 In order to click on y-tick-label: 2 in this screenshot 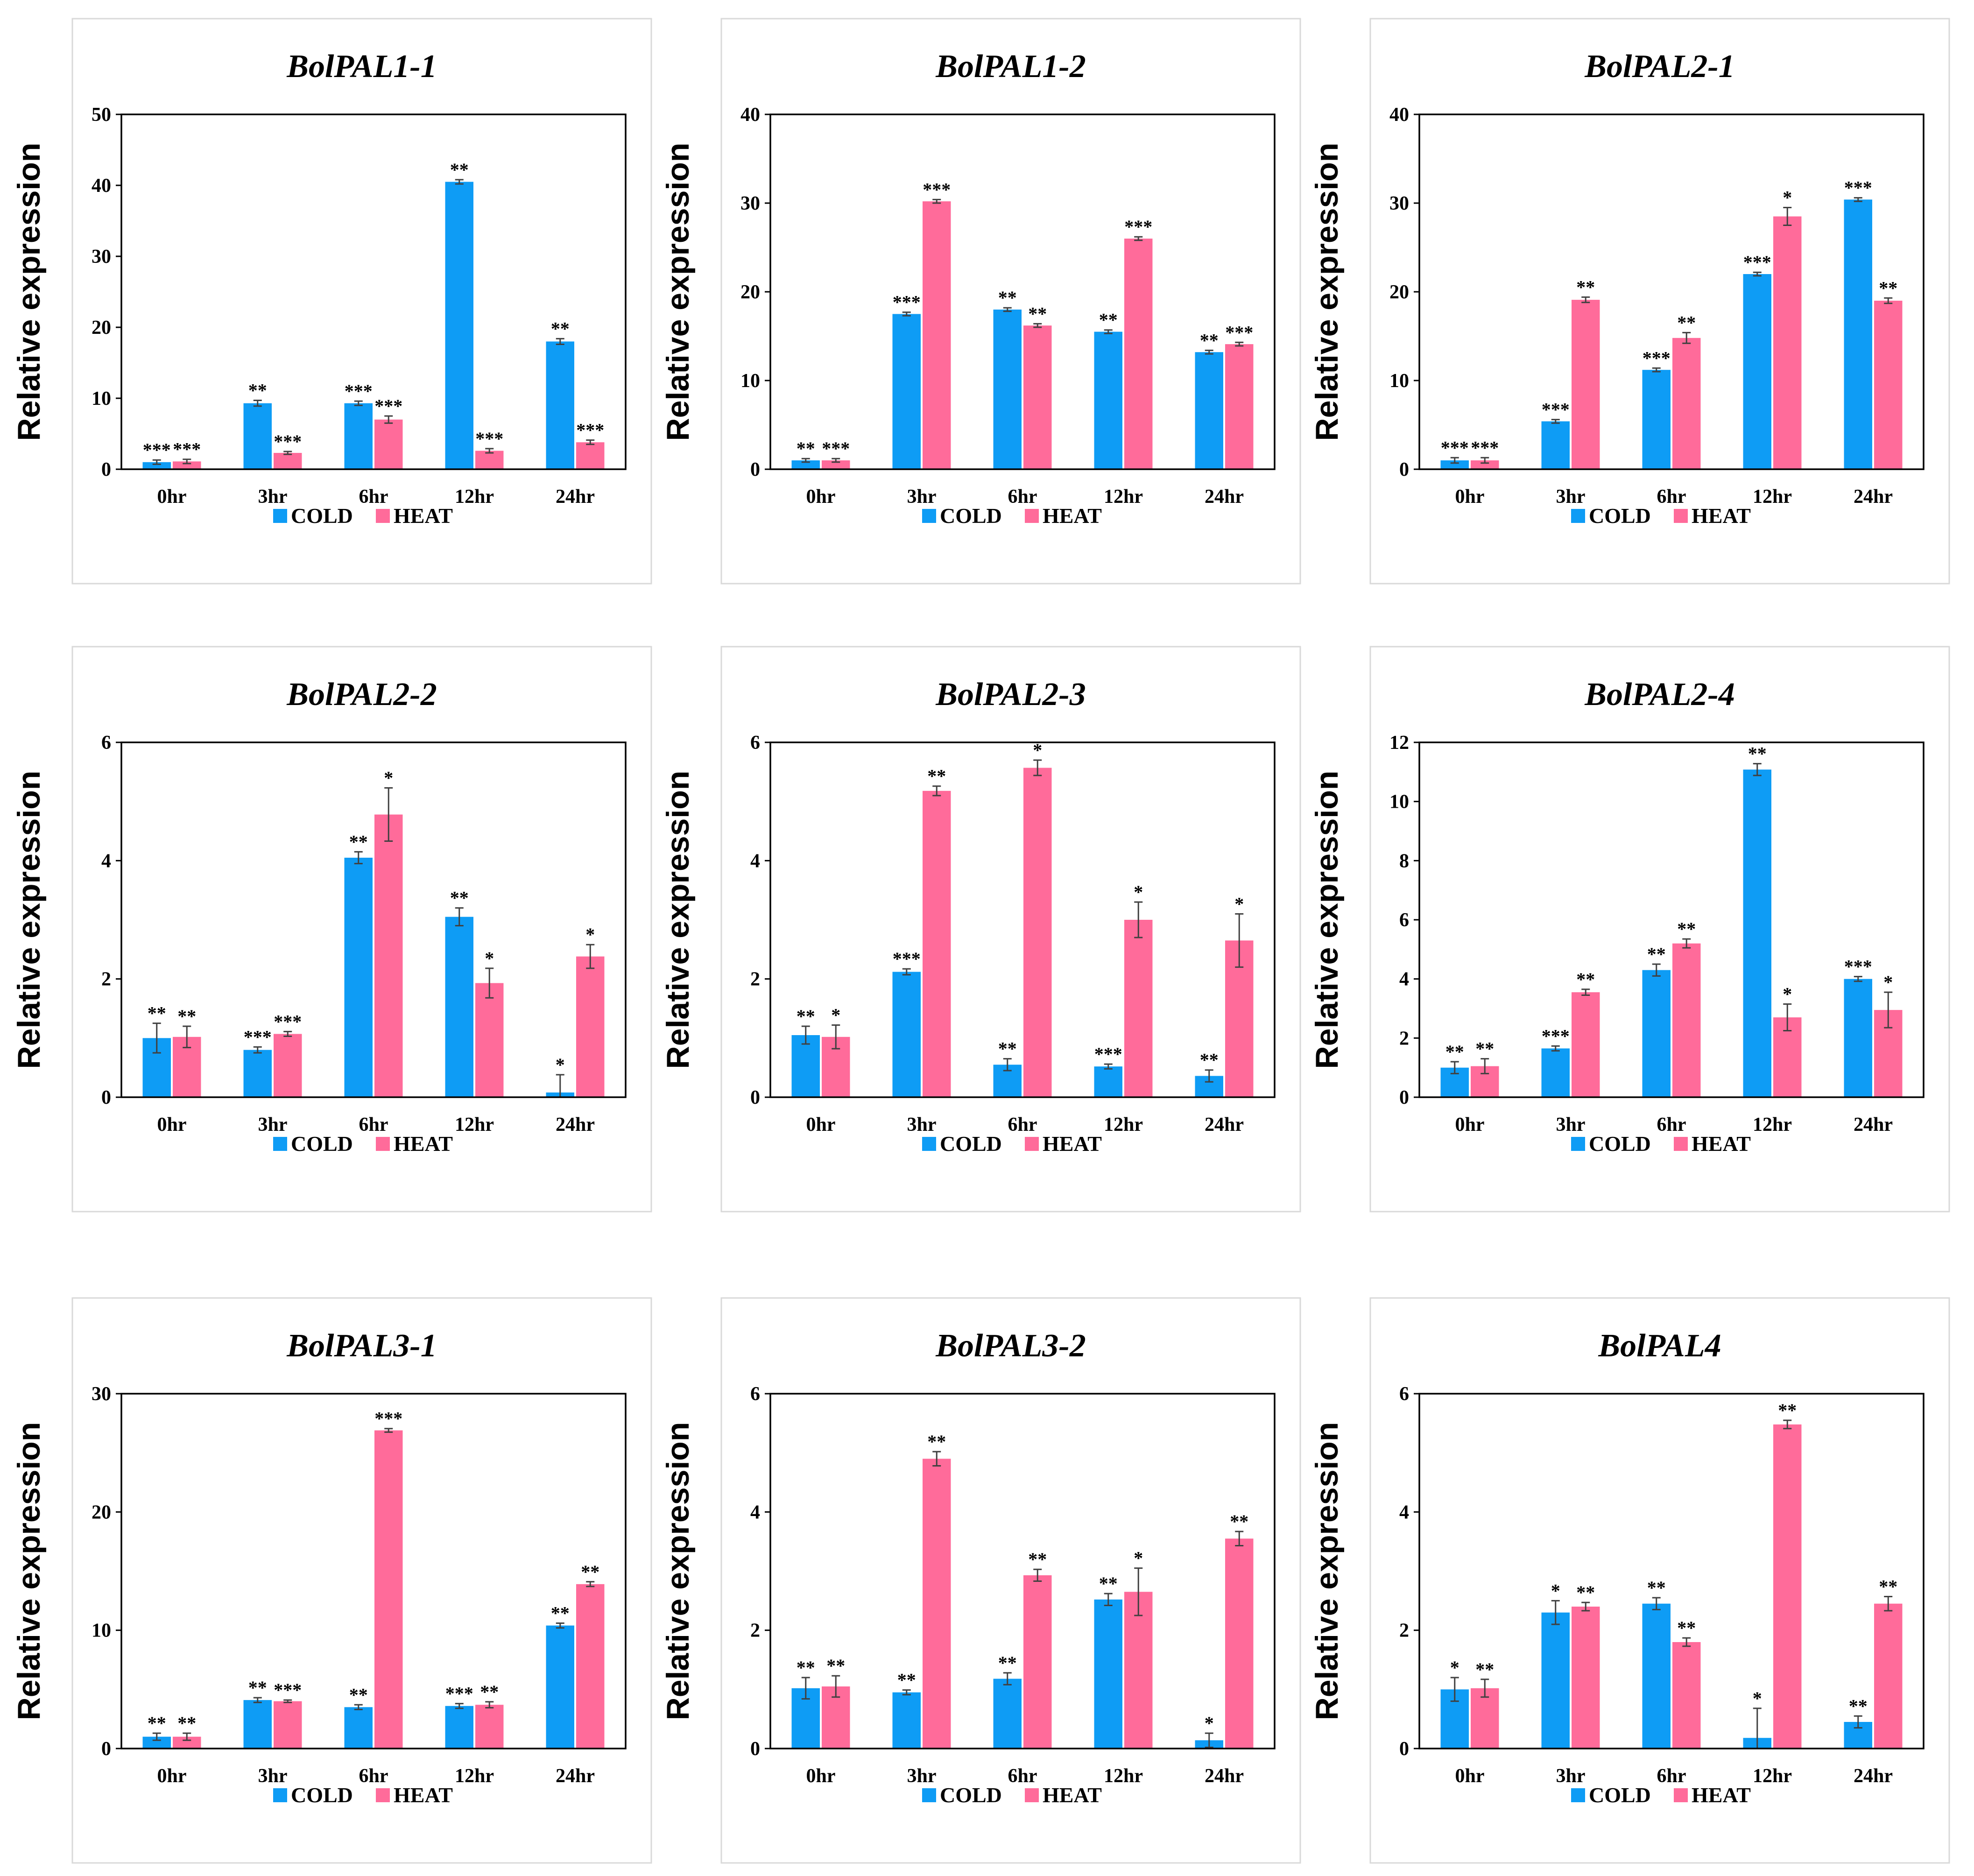, I will do `click(755, 979)`.